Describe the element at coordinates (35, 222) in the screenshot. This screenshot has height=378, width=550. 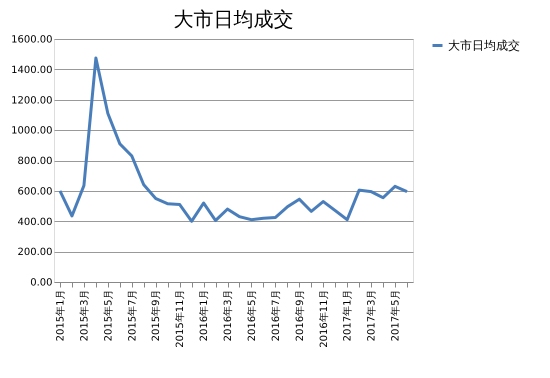
I see `y-tick-label: 400.00` at that location.